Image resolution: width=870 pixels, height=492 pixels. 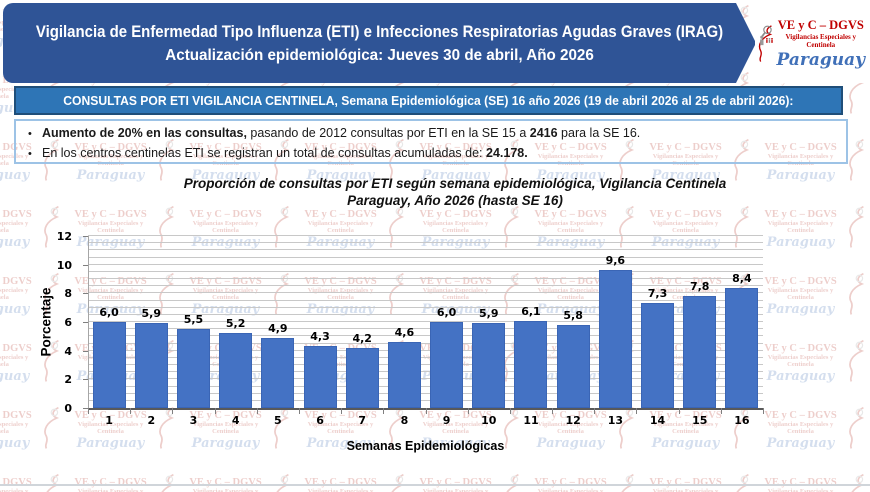 I want to click on y-tick-label: 4, so click(x=68, y=351).